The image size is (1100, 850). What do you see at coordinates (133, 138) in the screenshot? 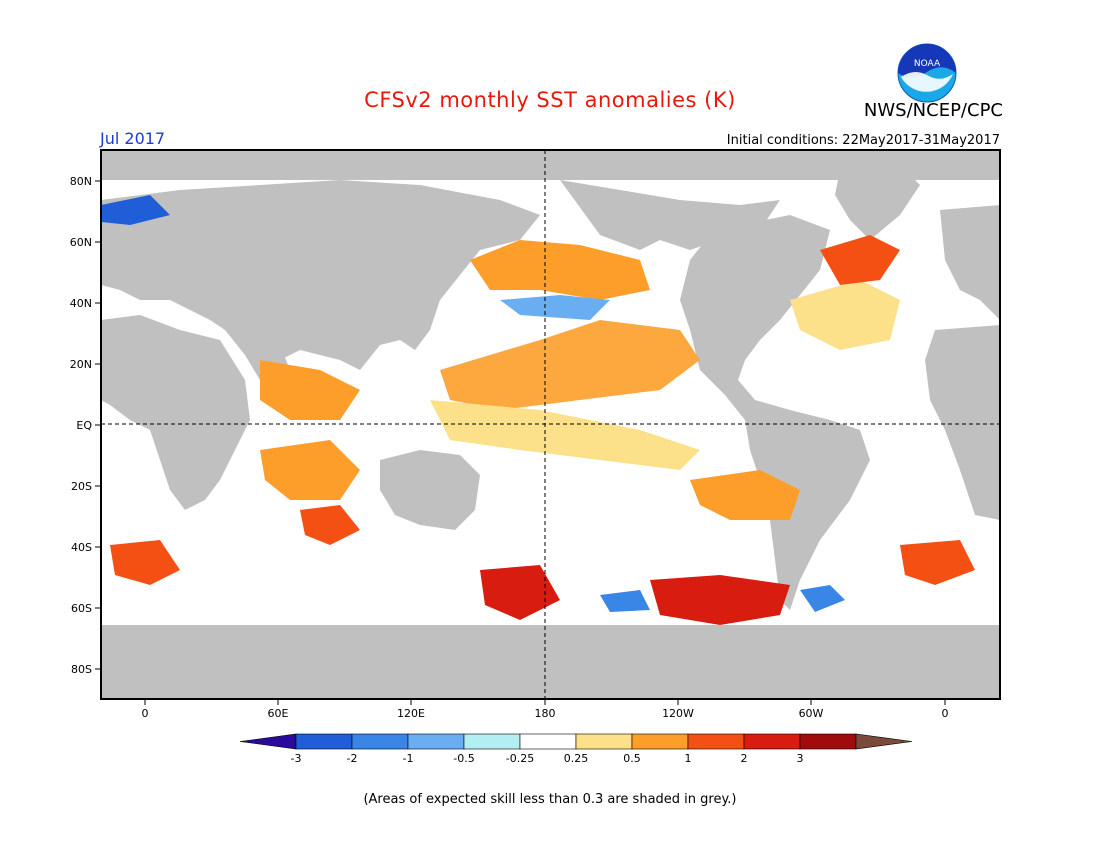
I see `forecast-month: Jul 2017` at bounding box center [133, 138].